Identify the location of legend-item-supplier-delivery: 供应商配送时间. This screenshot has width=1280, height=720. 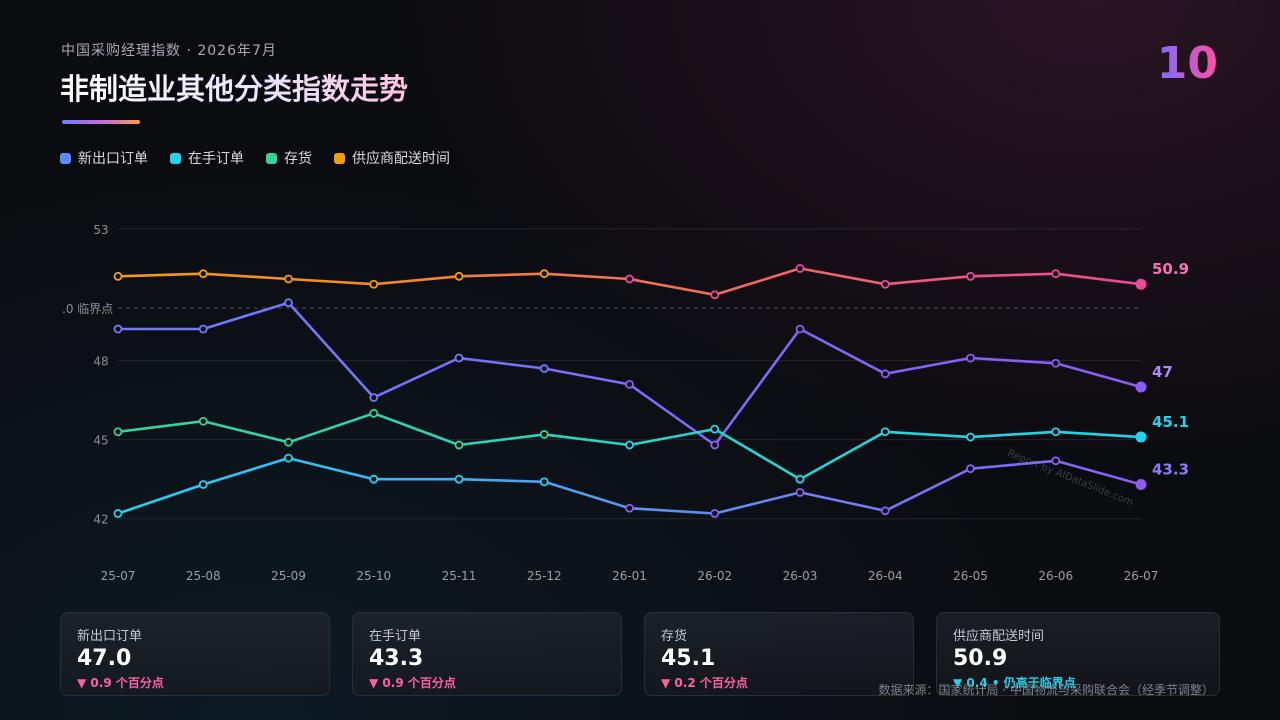
(392, 158).